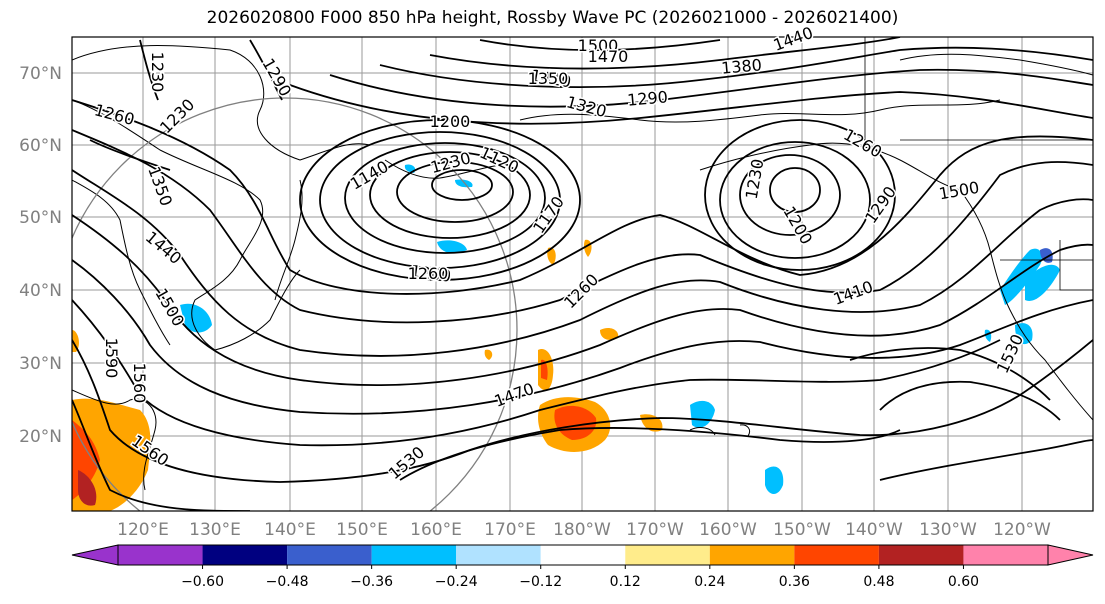 The width and height of the screenshot is (1105, 604). Describe the element at coordinates (139, 383) in the screenshot. I see `contour-label: 1560` at that location.